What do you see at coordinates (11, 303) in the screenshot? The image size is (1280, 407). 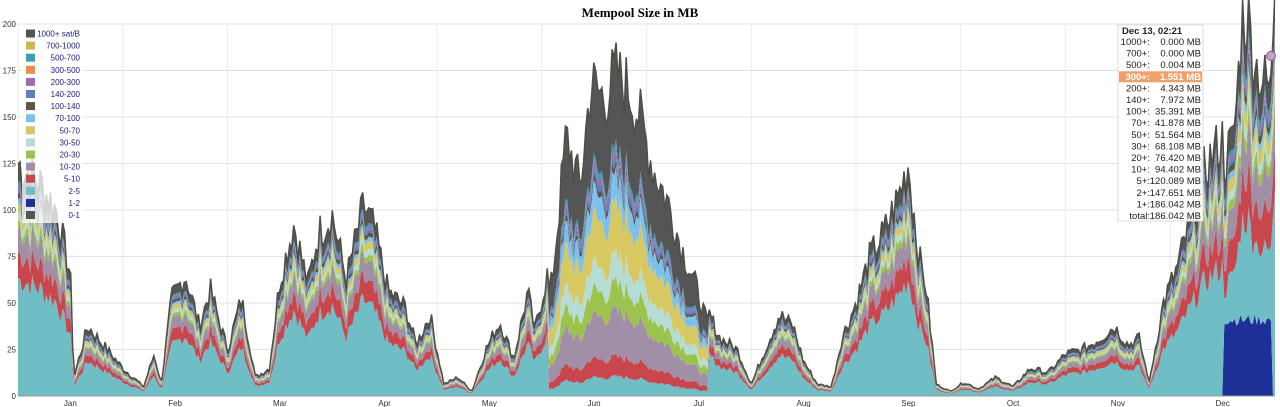 I see `y-tick-label: 50` at bounding box center [11, 303].